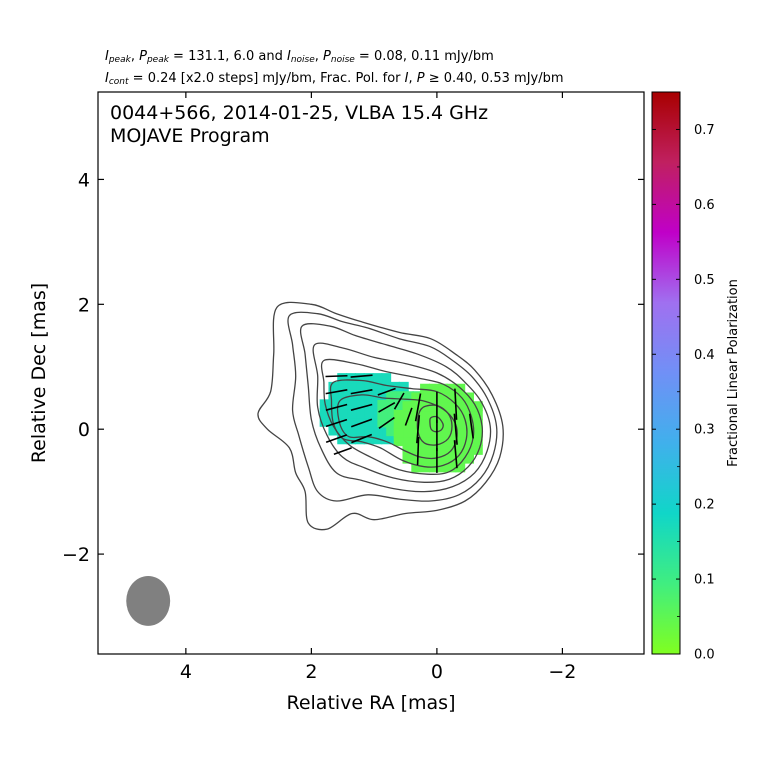 This screenshot has width=760, height=760. Describe the element at coordinates (494, 78) in the screenshot. I see `header-text-part: ≥ 0.40, 0.53 mJy/bm` at that location.